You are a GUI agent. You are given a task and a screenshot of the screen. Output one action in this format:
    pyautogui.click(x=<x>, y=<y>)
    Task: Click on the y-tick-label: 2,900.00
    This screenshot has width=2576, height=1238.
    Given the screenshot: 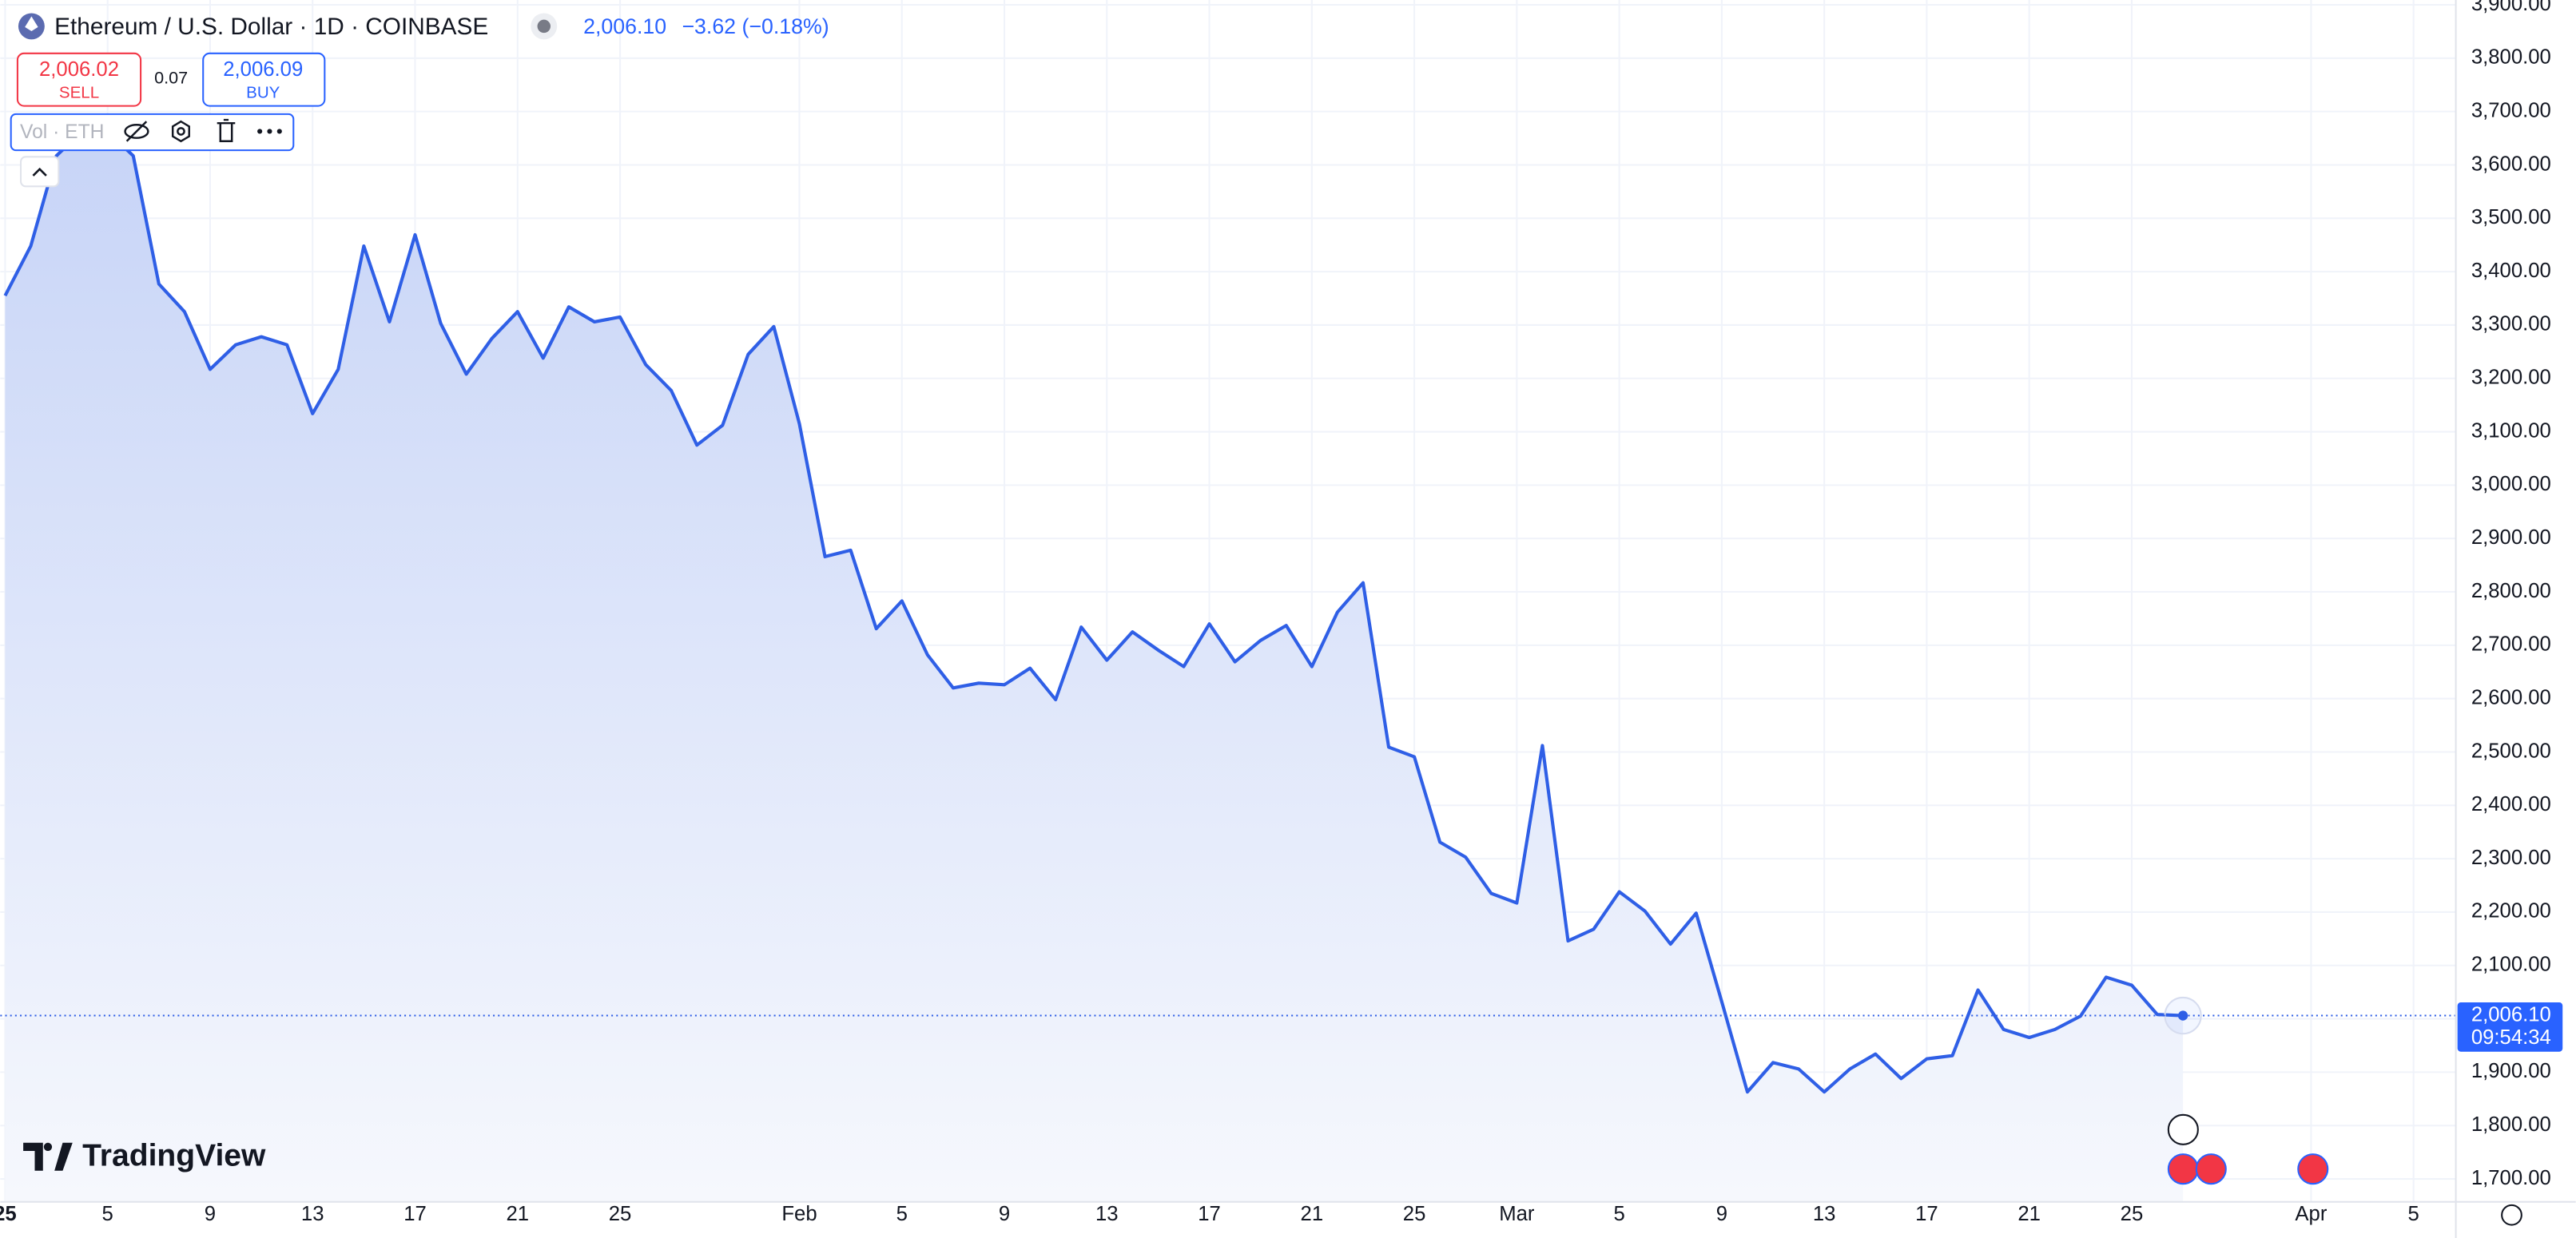 What is the action you would take?
    pyautogui.click(x=2511, y=537)
    